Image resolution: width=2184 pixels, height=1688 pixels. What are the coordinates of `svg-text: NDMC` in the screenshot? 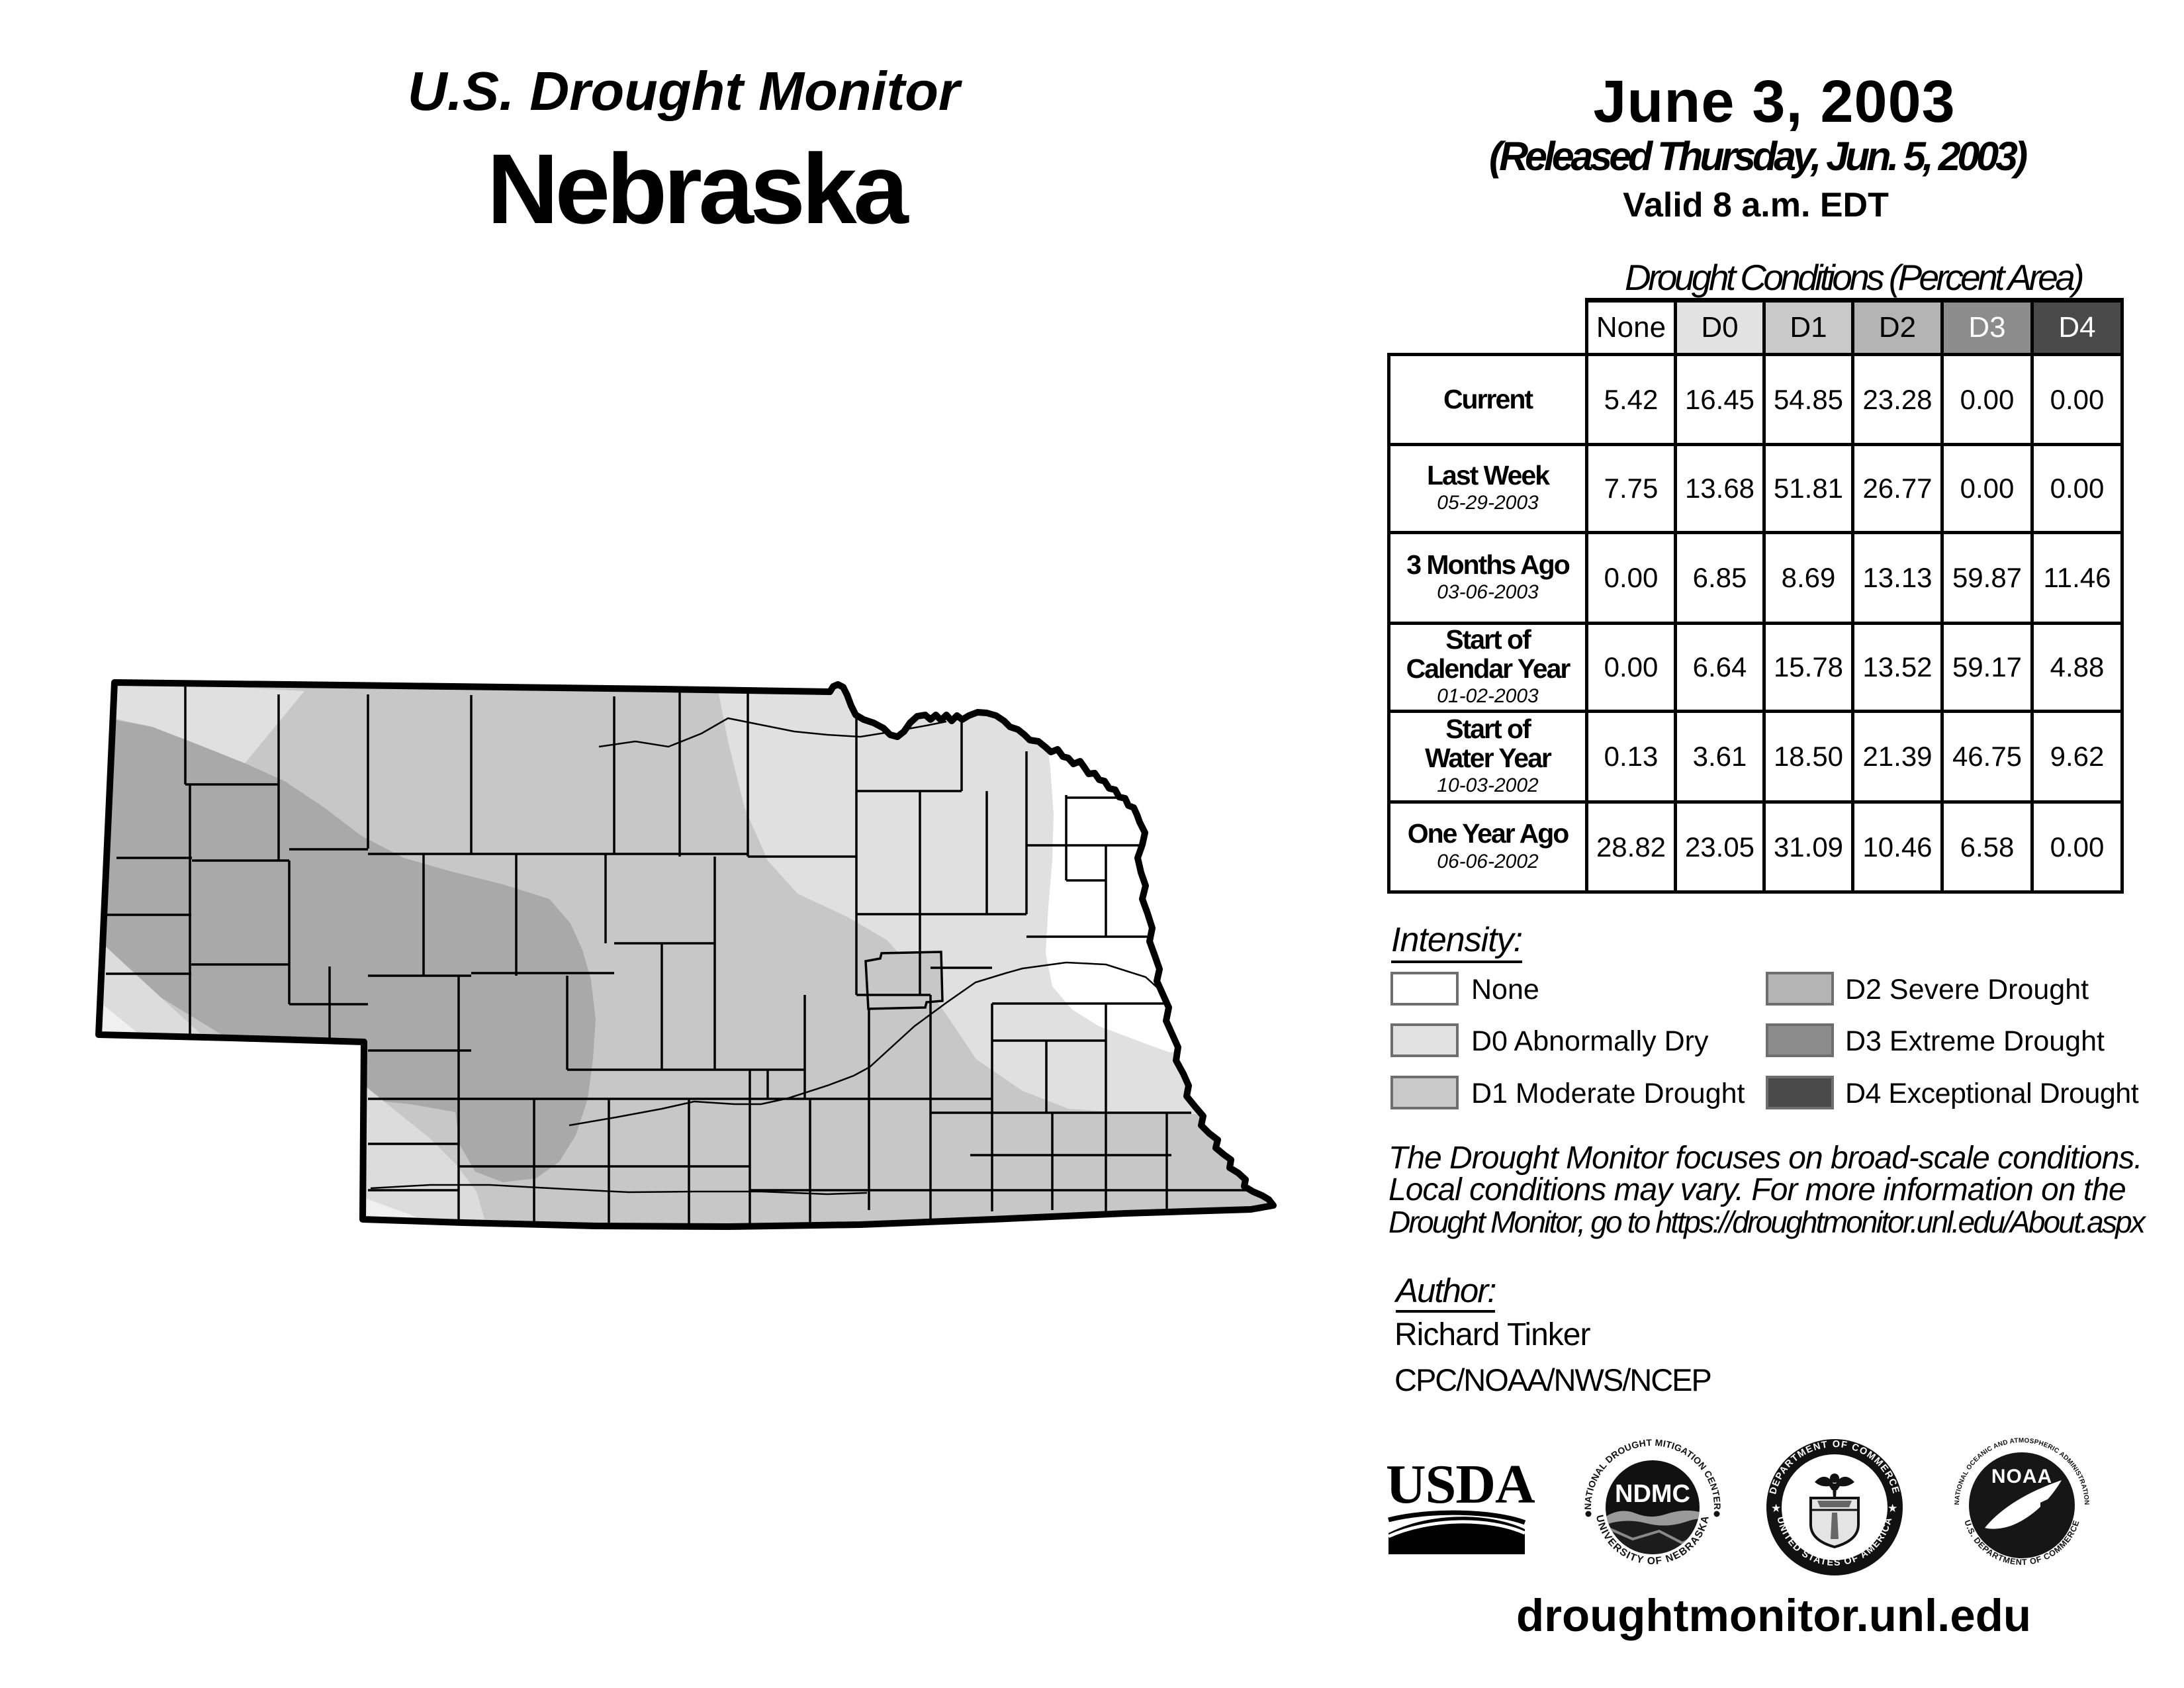 It's located at (1652, 1494).